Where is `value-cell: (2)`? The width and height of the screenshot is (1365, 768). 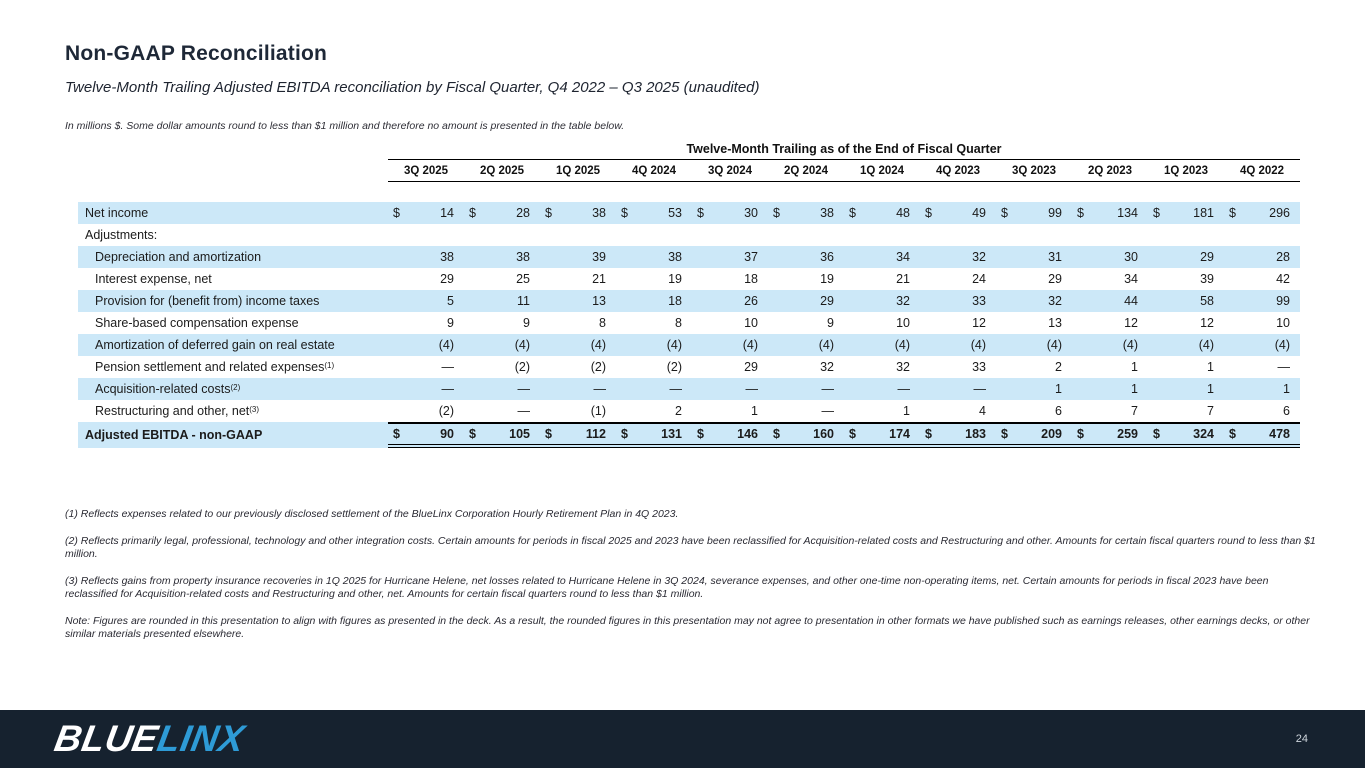
value-cell: (2) is located at coordinates (502, 367).